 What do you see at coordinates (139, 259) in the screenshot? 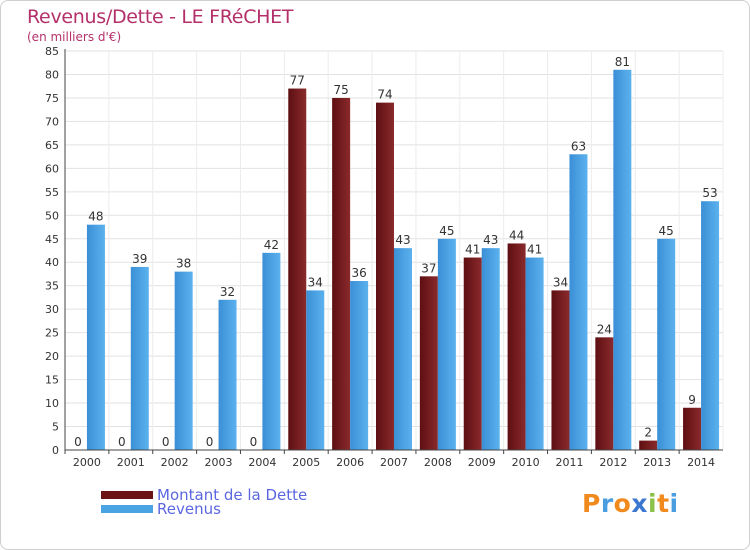
I see `revenue-value-label: 39` at bounding box center [139, 259].